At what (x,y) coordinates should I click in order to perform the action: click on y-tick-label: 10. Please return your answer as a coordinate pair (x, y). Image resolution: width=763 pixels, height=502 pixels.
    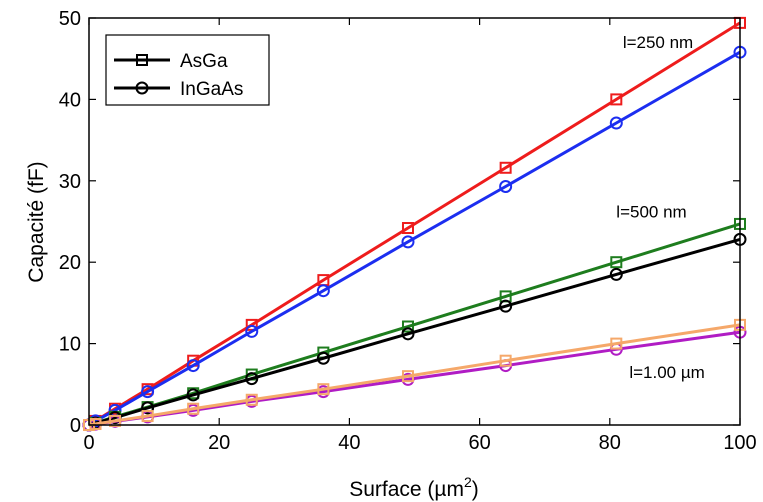
    Looking at the image, I should click on (70, 345).